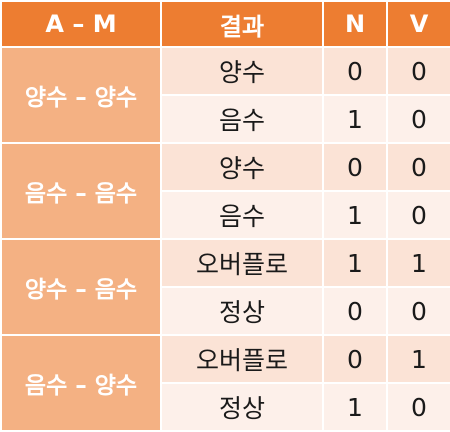 The height and width of the screenshot is (432, 450). What do you see at coordinates (242, 24) in the screenshot?
I see `header-result: 결과` at bounding box center [242, 24].